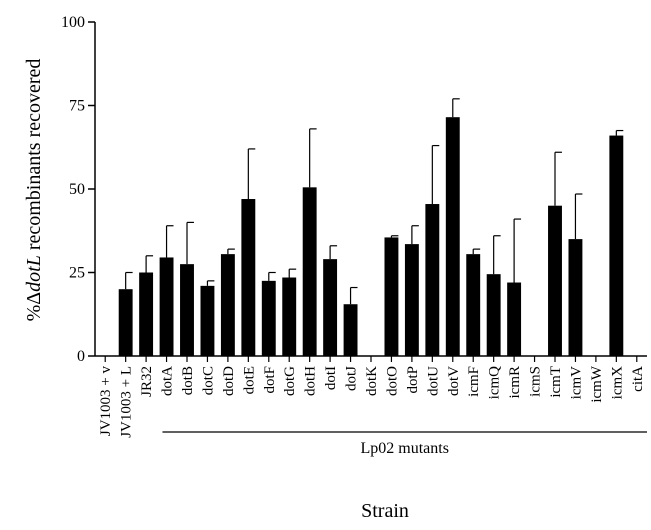 This screenshot has width=651, height=530. I want to click on svg-text: %ΔdotL recombinants recovered, so click(34, 190).